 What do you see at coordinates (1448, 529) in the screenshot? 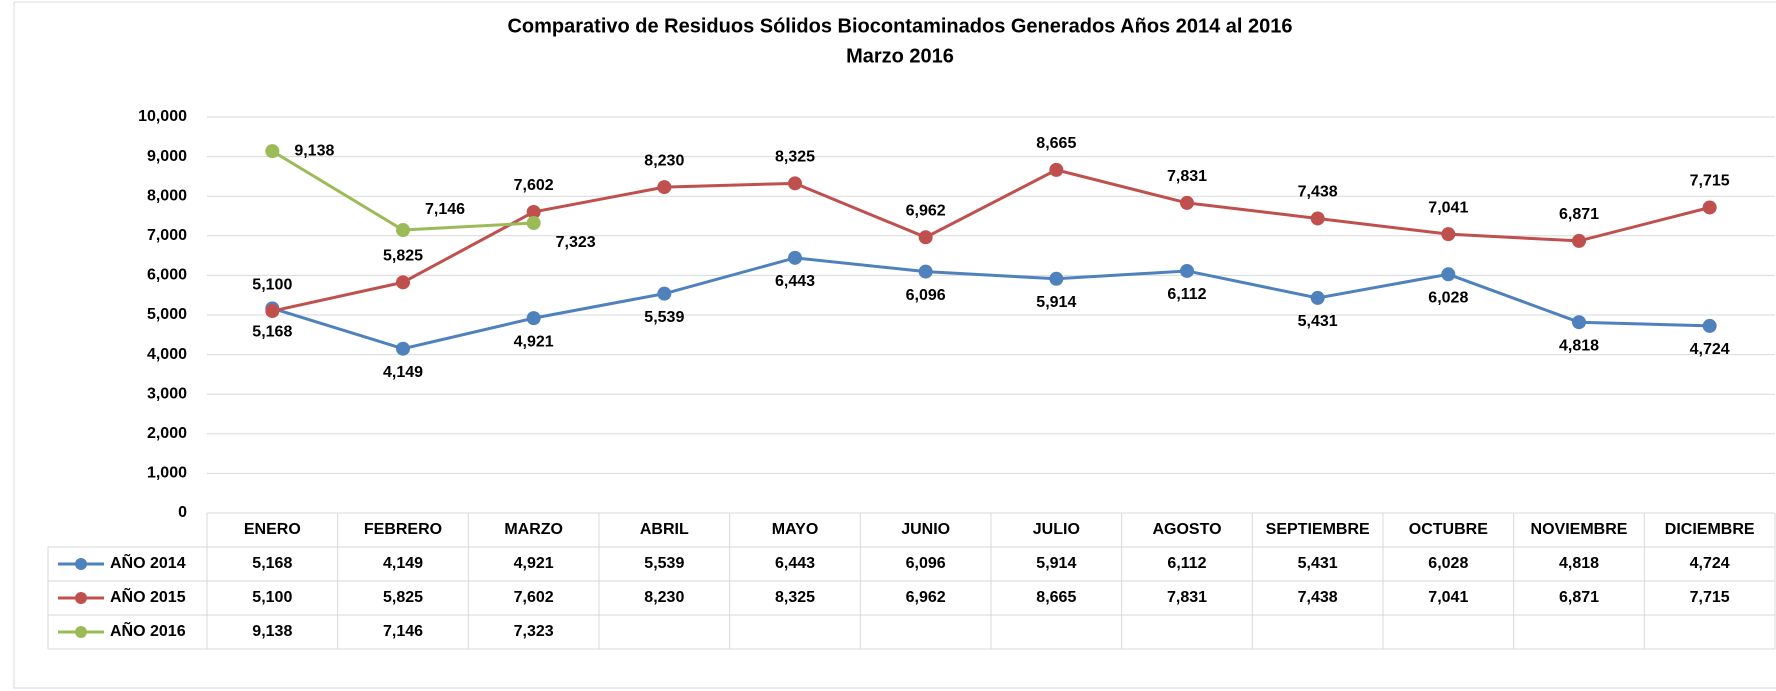
I see `x-tick-label: OCTUBRE` at bounding box center [1448, 529].